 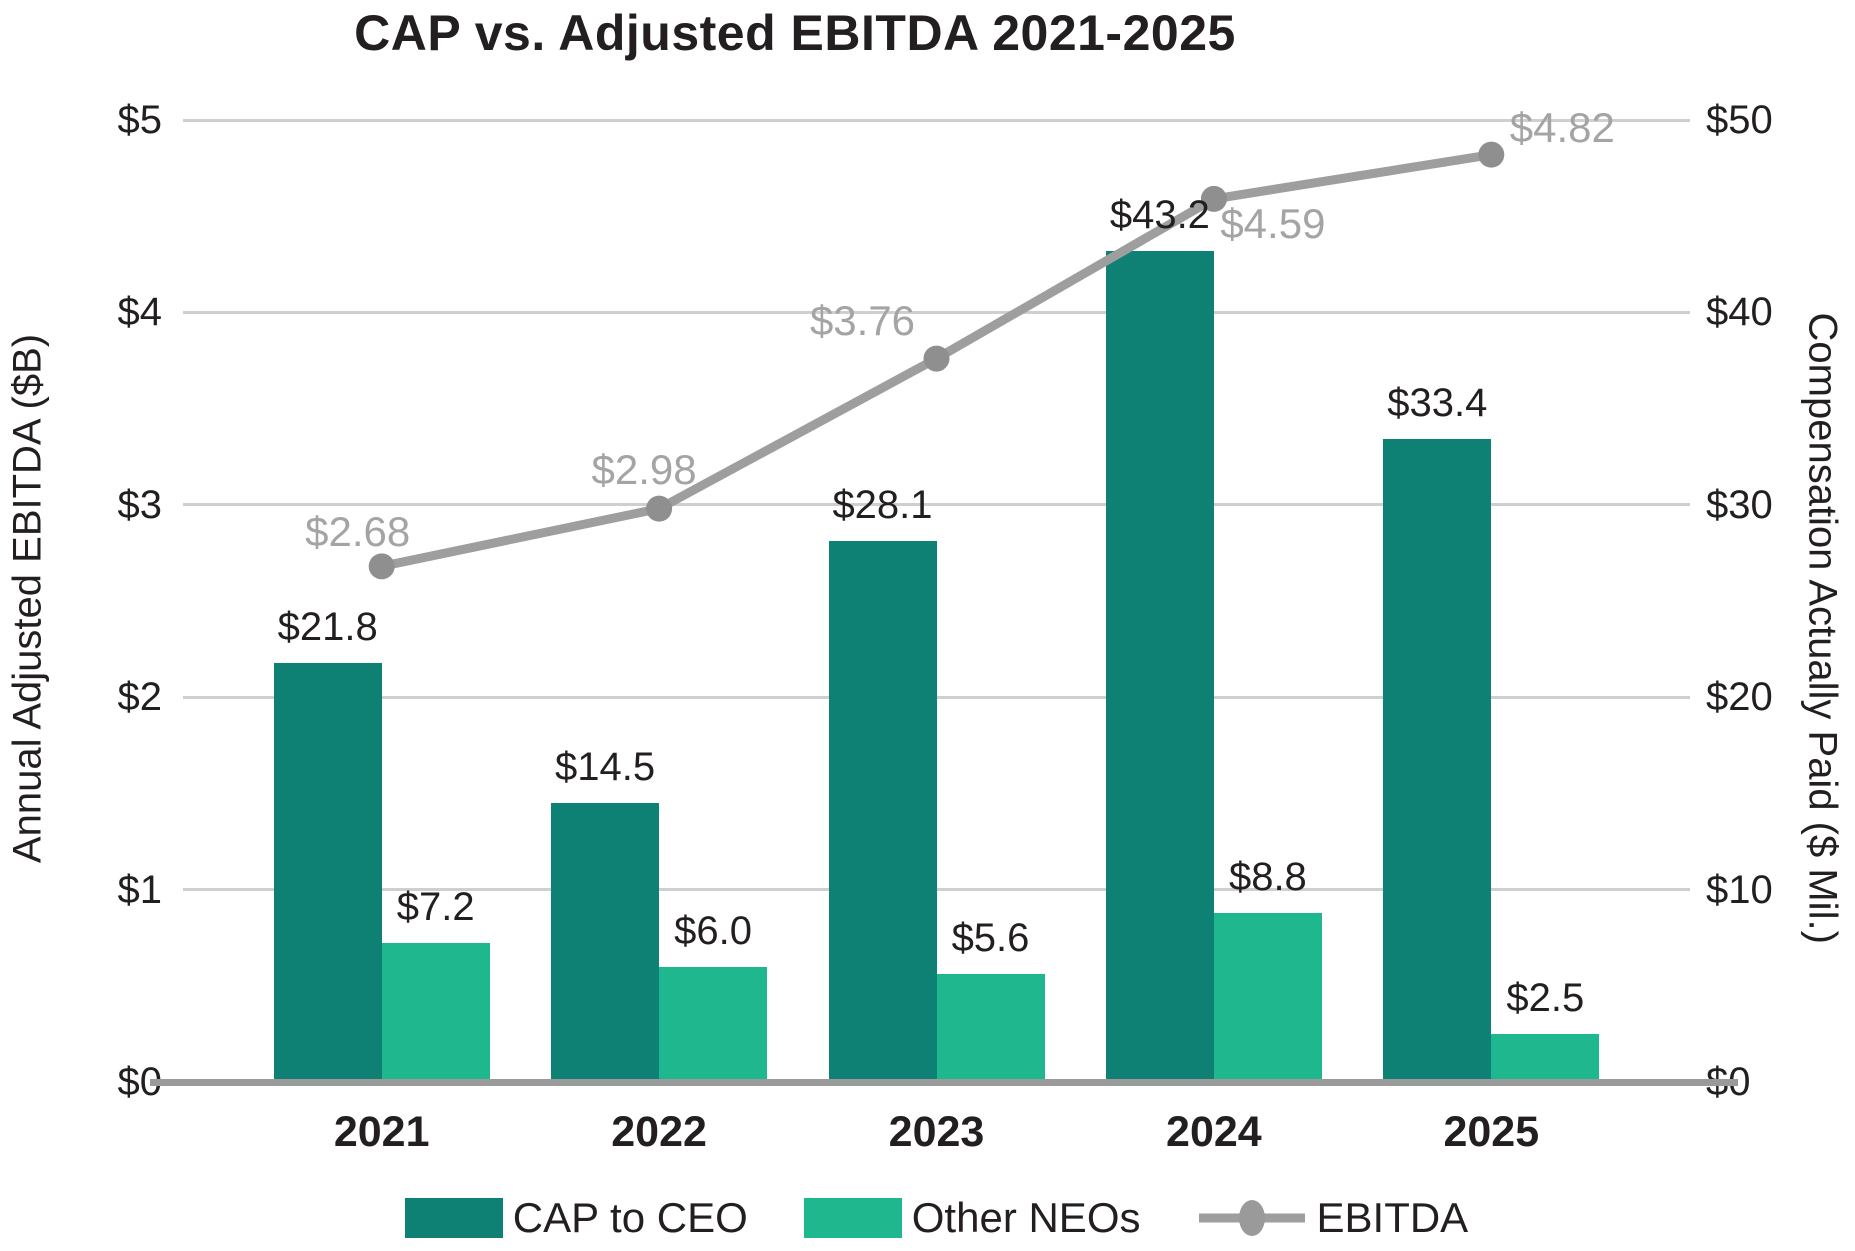 What do you see at coordinates (1739, 889) in the screenshot?
I see `right-axis-tick: $10` at bounding box center [1739, 889].